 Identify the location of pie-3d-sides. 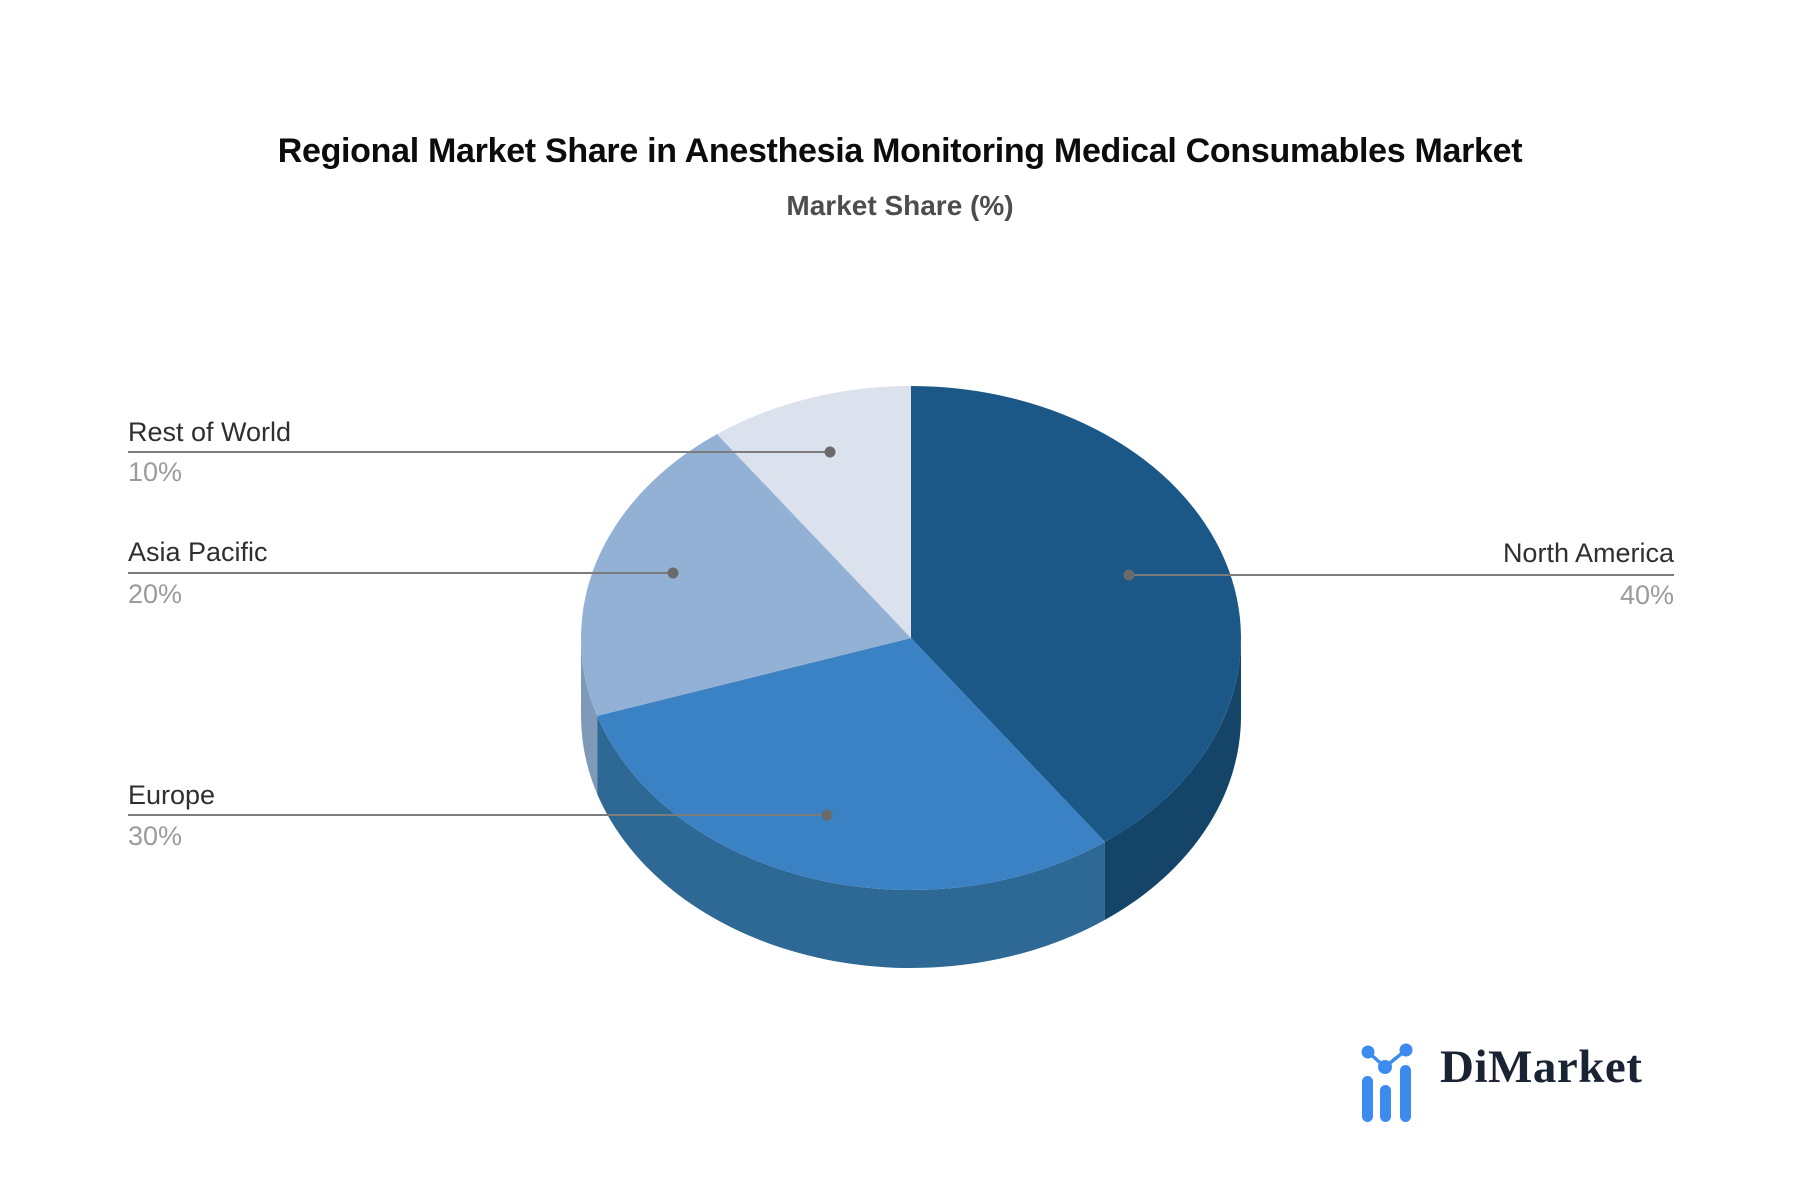
(911, 803).